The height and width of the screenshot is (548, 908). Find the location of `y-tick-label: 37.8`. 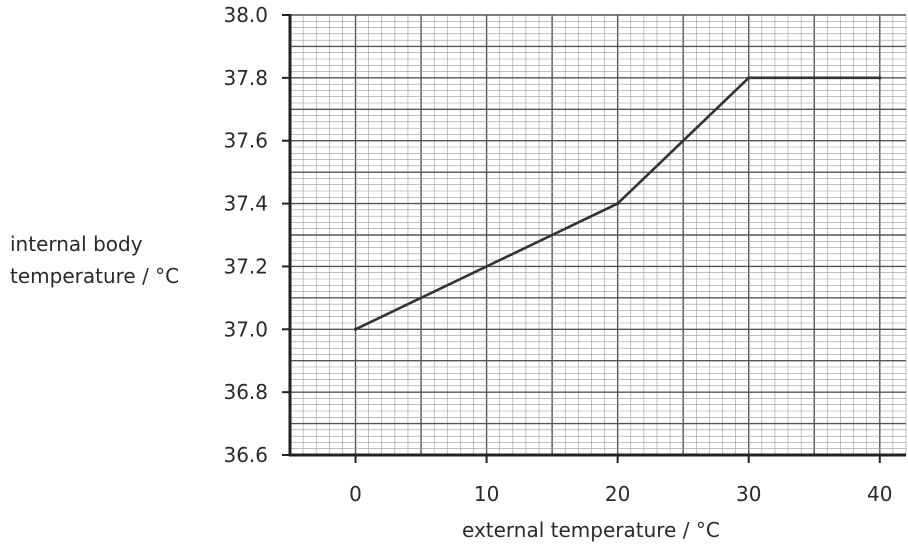

y-tick-label: 37.8 is located at coordinates (245, 78).